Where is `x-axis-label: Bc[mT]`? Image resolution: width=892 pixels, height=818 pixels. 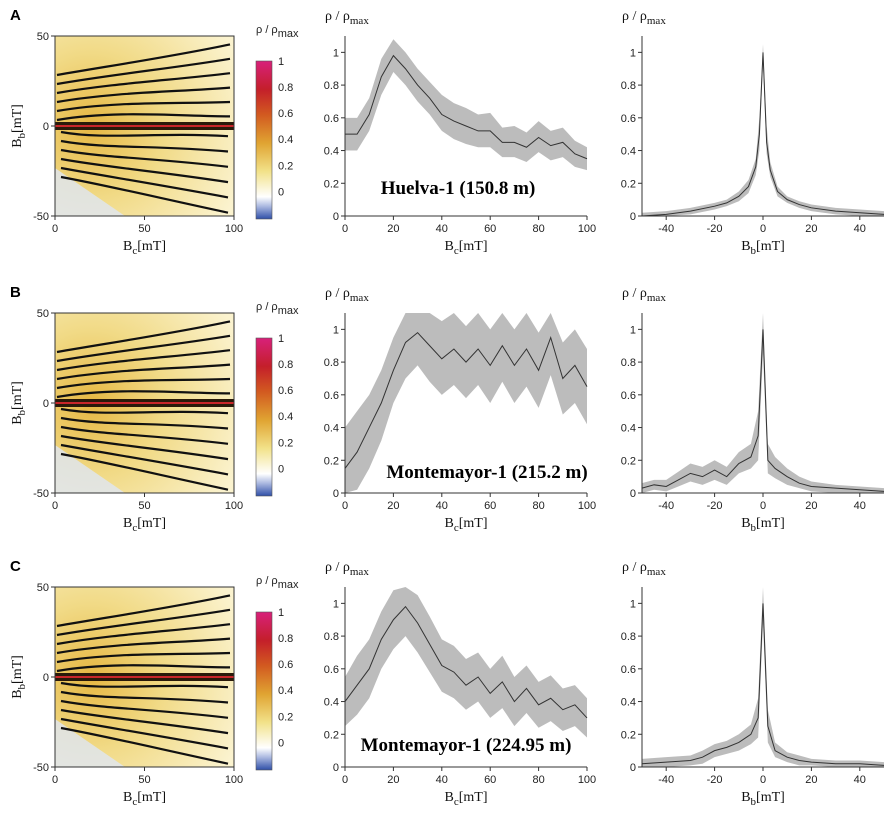
x-axis-label: Bc[mT] is located at coordinates (466, 799).